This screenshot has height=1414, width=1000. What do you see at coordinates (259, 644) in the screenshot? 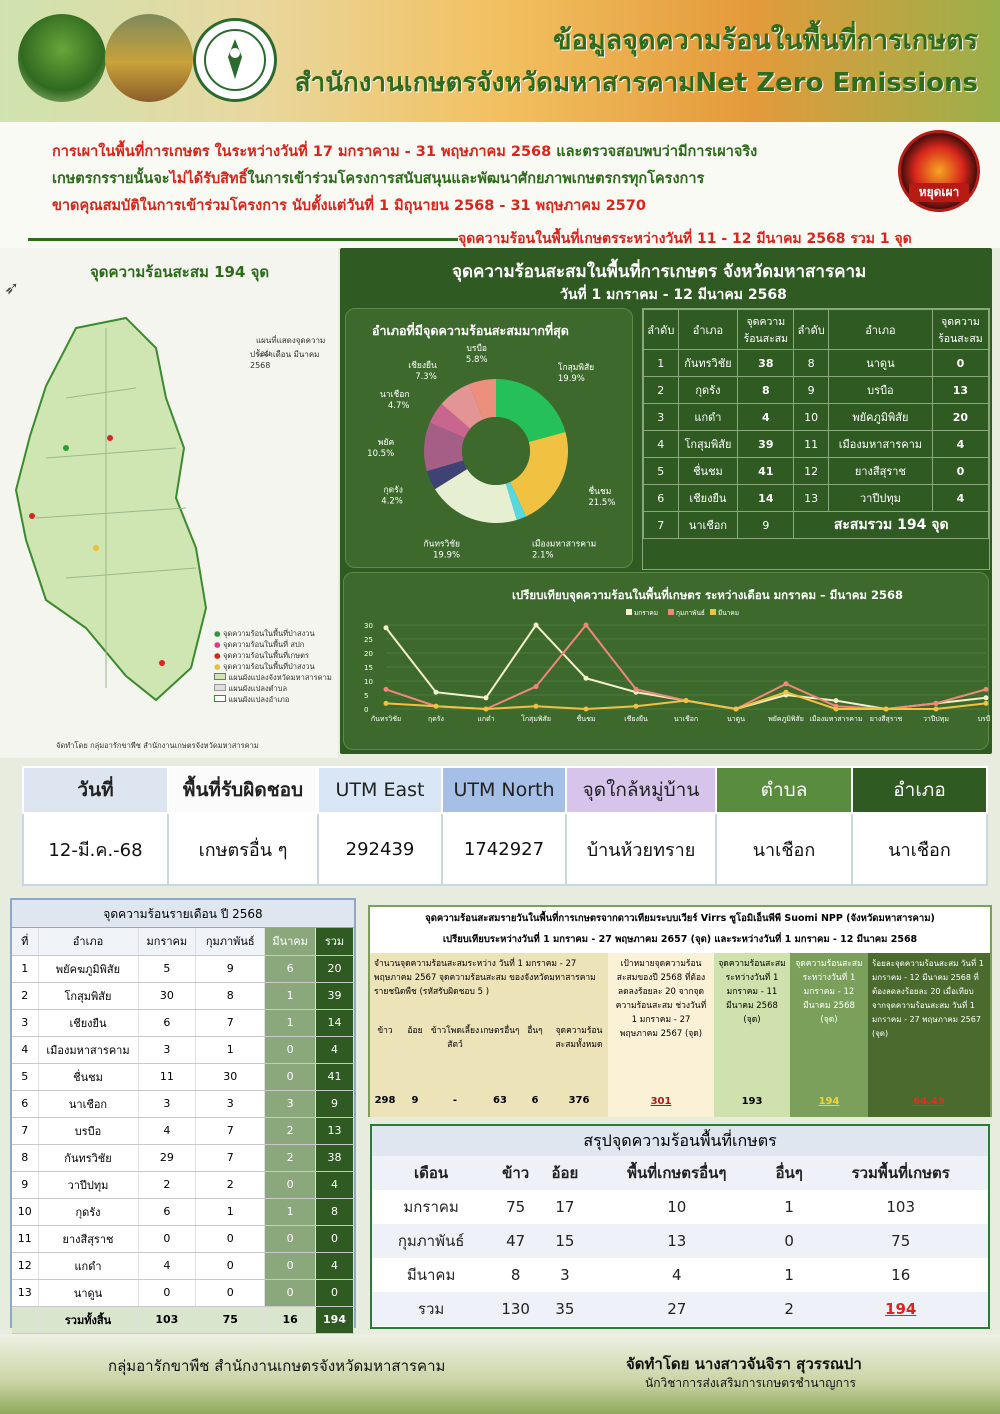
I see `legend-item: ● จุดความร้อนในพื้นที่ สปก` at bounding box center [259, 644].